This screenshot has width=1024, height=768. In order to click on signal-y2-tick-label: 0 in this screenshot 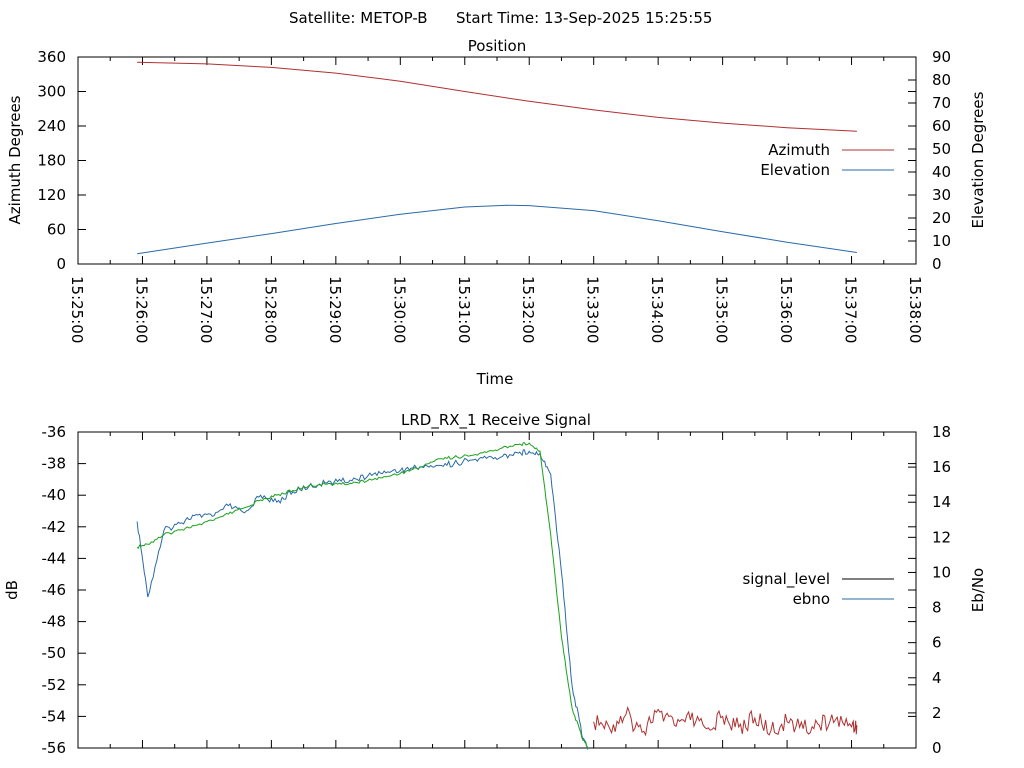, I will do `click(937, 748)`.